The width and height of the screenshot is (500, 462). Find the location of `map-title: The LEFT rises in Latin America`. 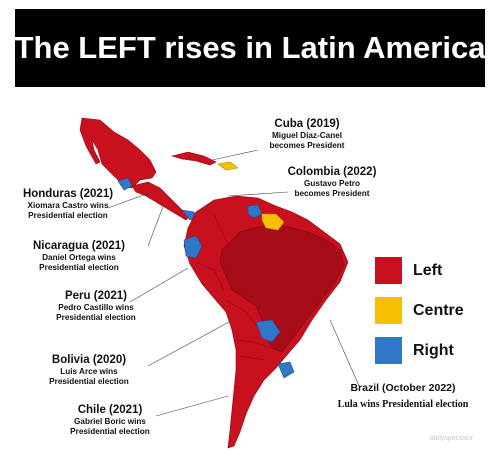

map-title: The LEFT rises in Latin America is located at coordinates (250, 47).